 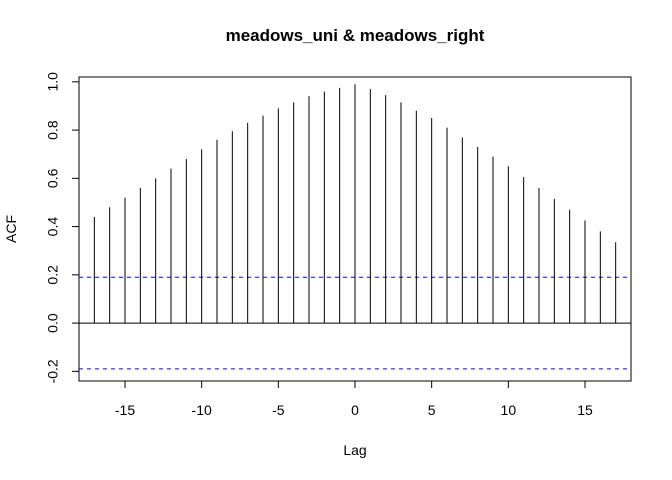 I want to click on x-axis-label: Lag, so click(x=354, y=450).